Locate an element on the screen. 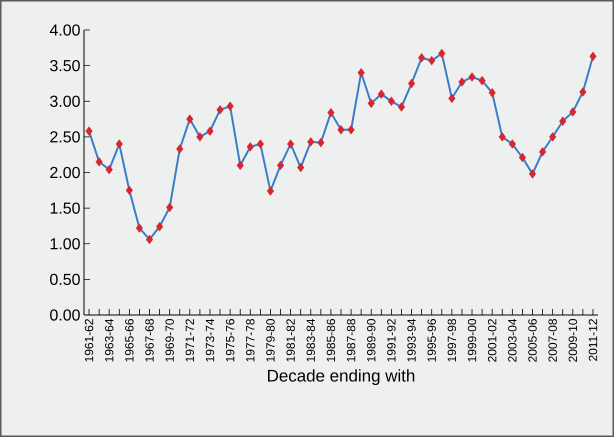 The height and width of the screenshot is (437, 614). x-axis-title: Decade ending with is located at coordinates (341, 377).